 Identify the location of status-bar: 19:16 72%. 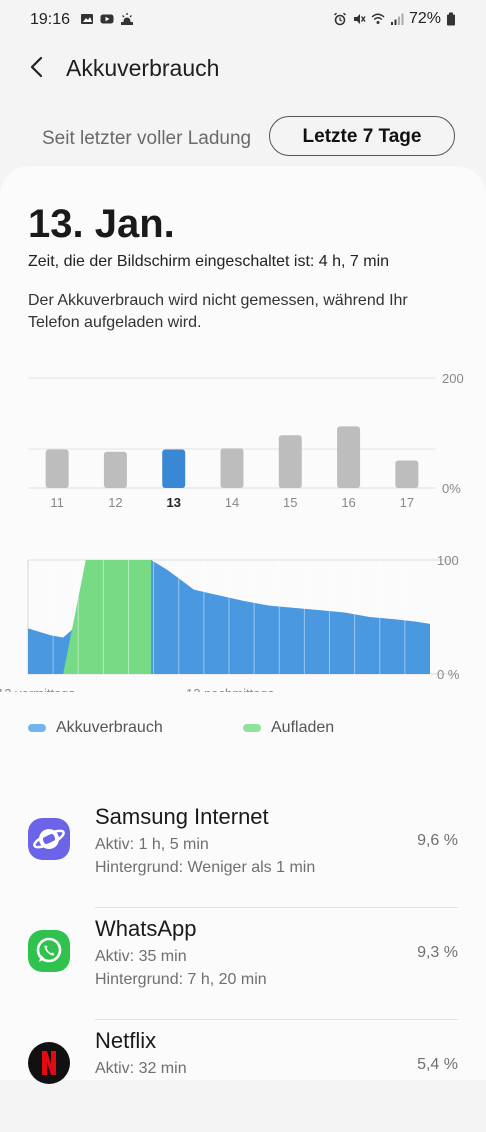
(243, 20).